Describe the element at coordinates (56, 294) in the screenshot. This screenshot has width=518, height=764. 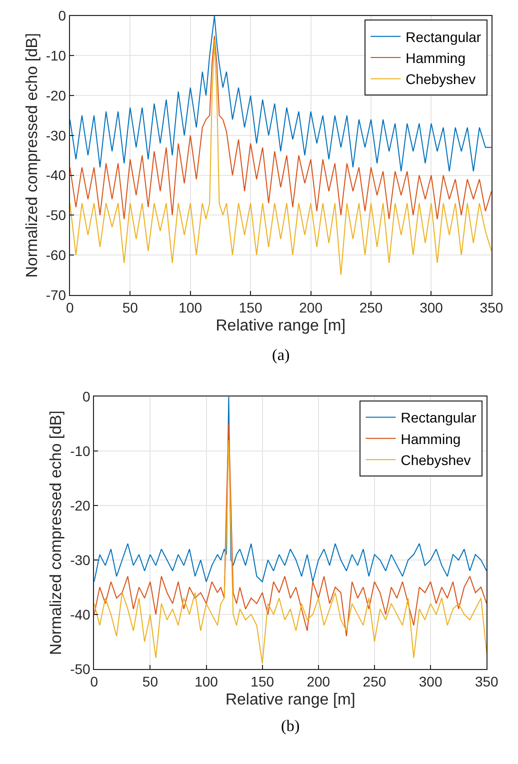
I see `y-tick-label: -70` at that location.